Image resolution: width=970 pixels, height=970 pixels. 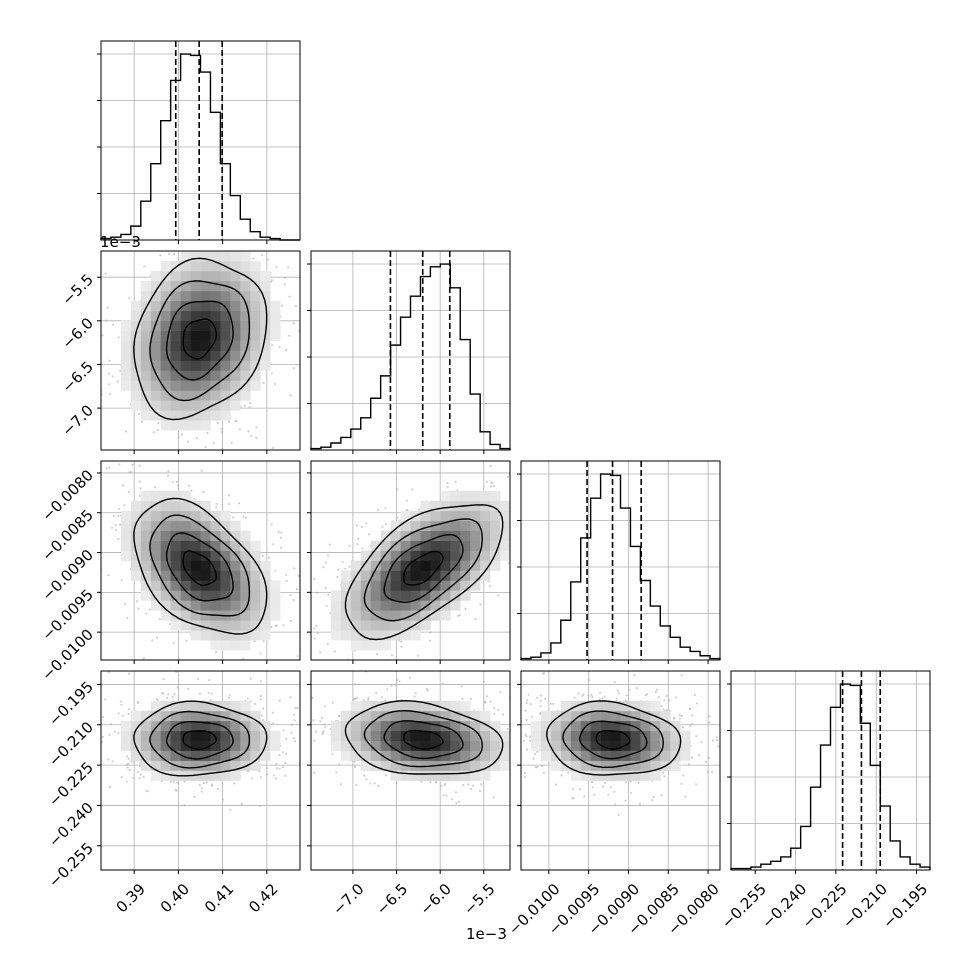 I want to click on density-cells, so click(x=200, y=570).